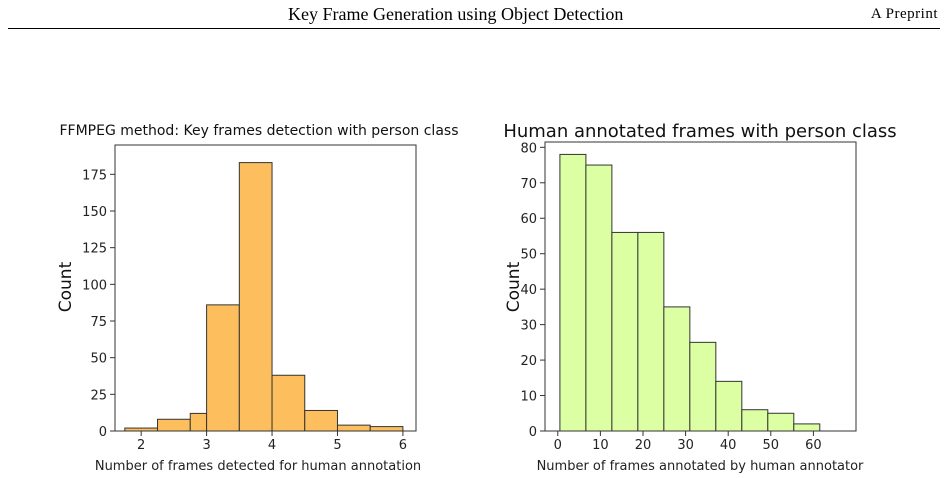 The height and width of the screenshot is (478, 948). I want to click on y-tick-label: 30, so click(528, 326).